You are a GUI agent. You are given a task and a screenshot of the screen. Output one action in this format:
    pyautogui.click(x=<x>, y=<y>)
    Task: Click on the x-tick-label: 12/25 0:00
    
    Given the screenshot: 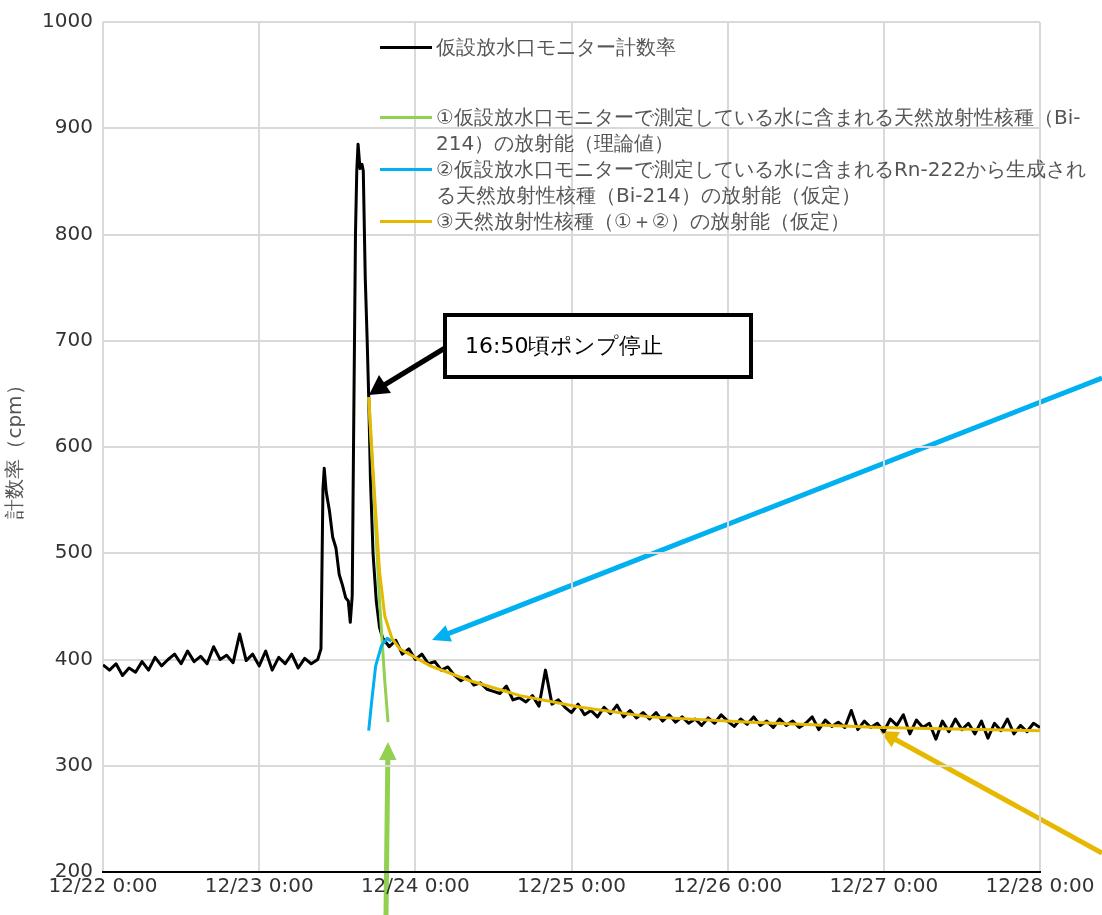 What is the action you would take?
    pyautogui.click(x=571, y=885)
    